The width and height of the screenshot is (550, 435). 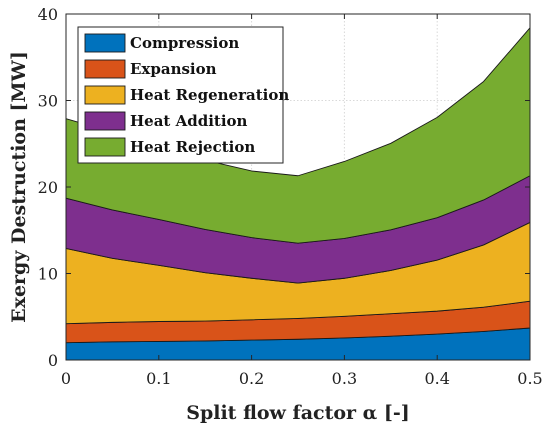 I want to click on y-tick-label: 10, so click(x=48, y=274).